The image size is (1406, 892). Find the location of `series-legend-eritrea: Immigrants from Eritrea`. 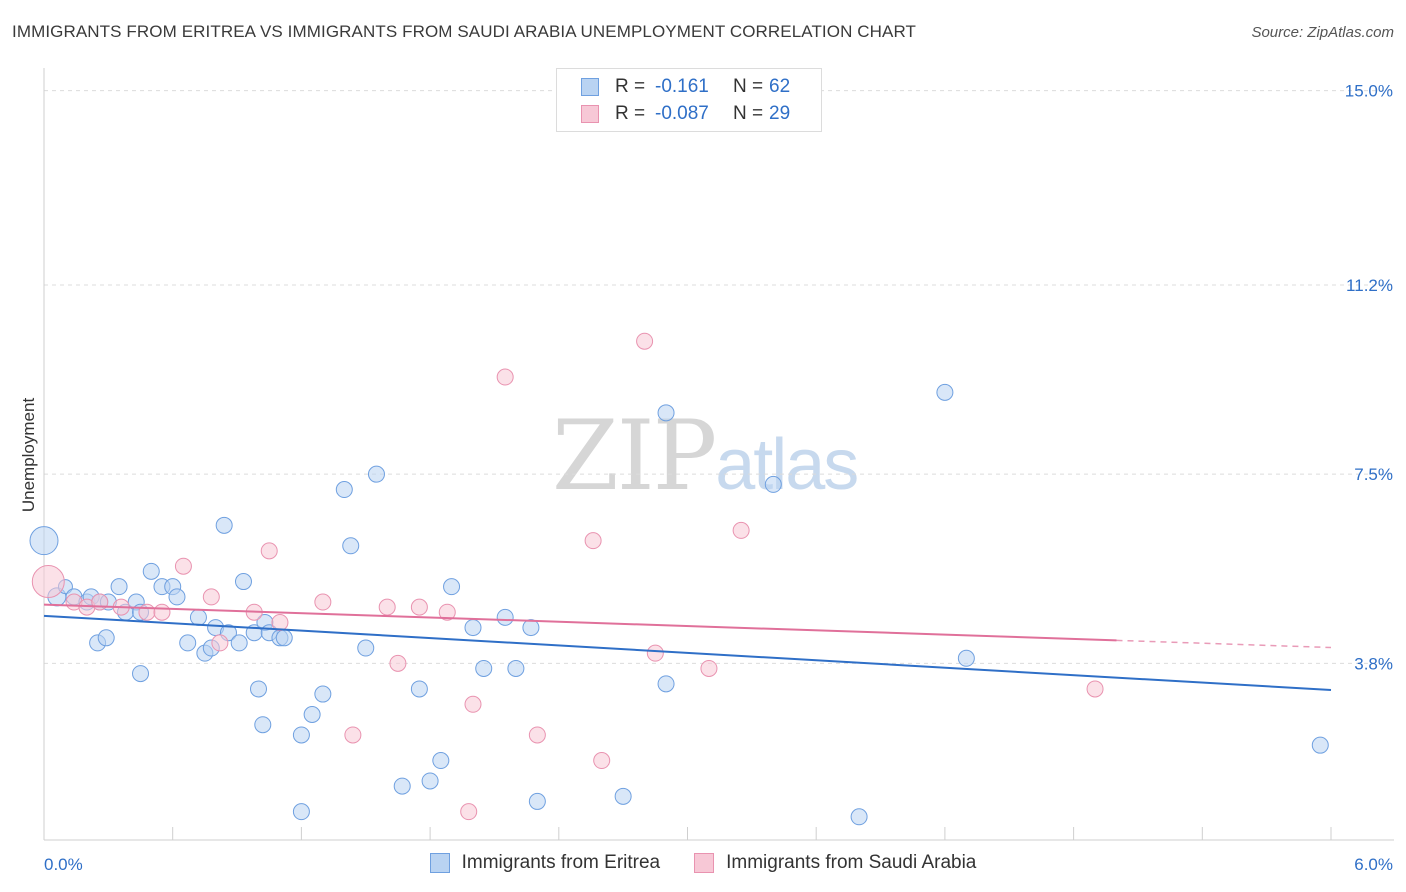

series-legend-eritrea: Immigrants from Eritrea is located at coordinates (545, 863).